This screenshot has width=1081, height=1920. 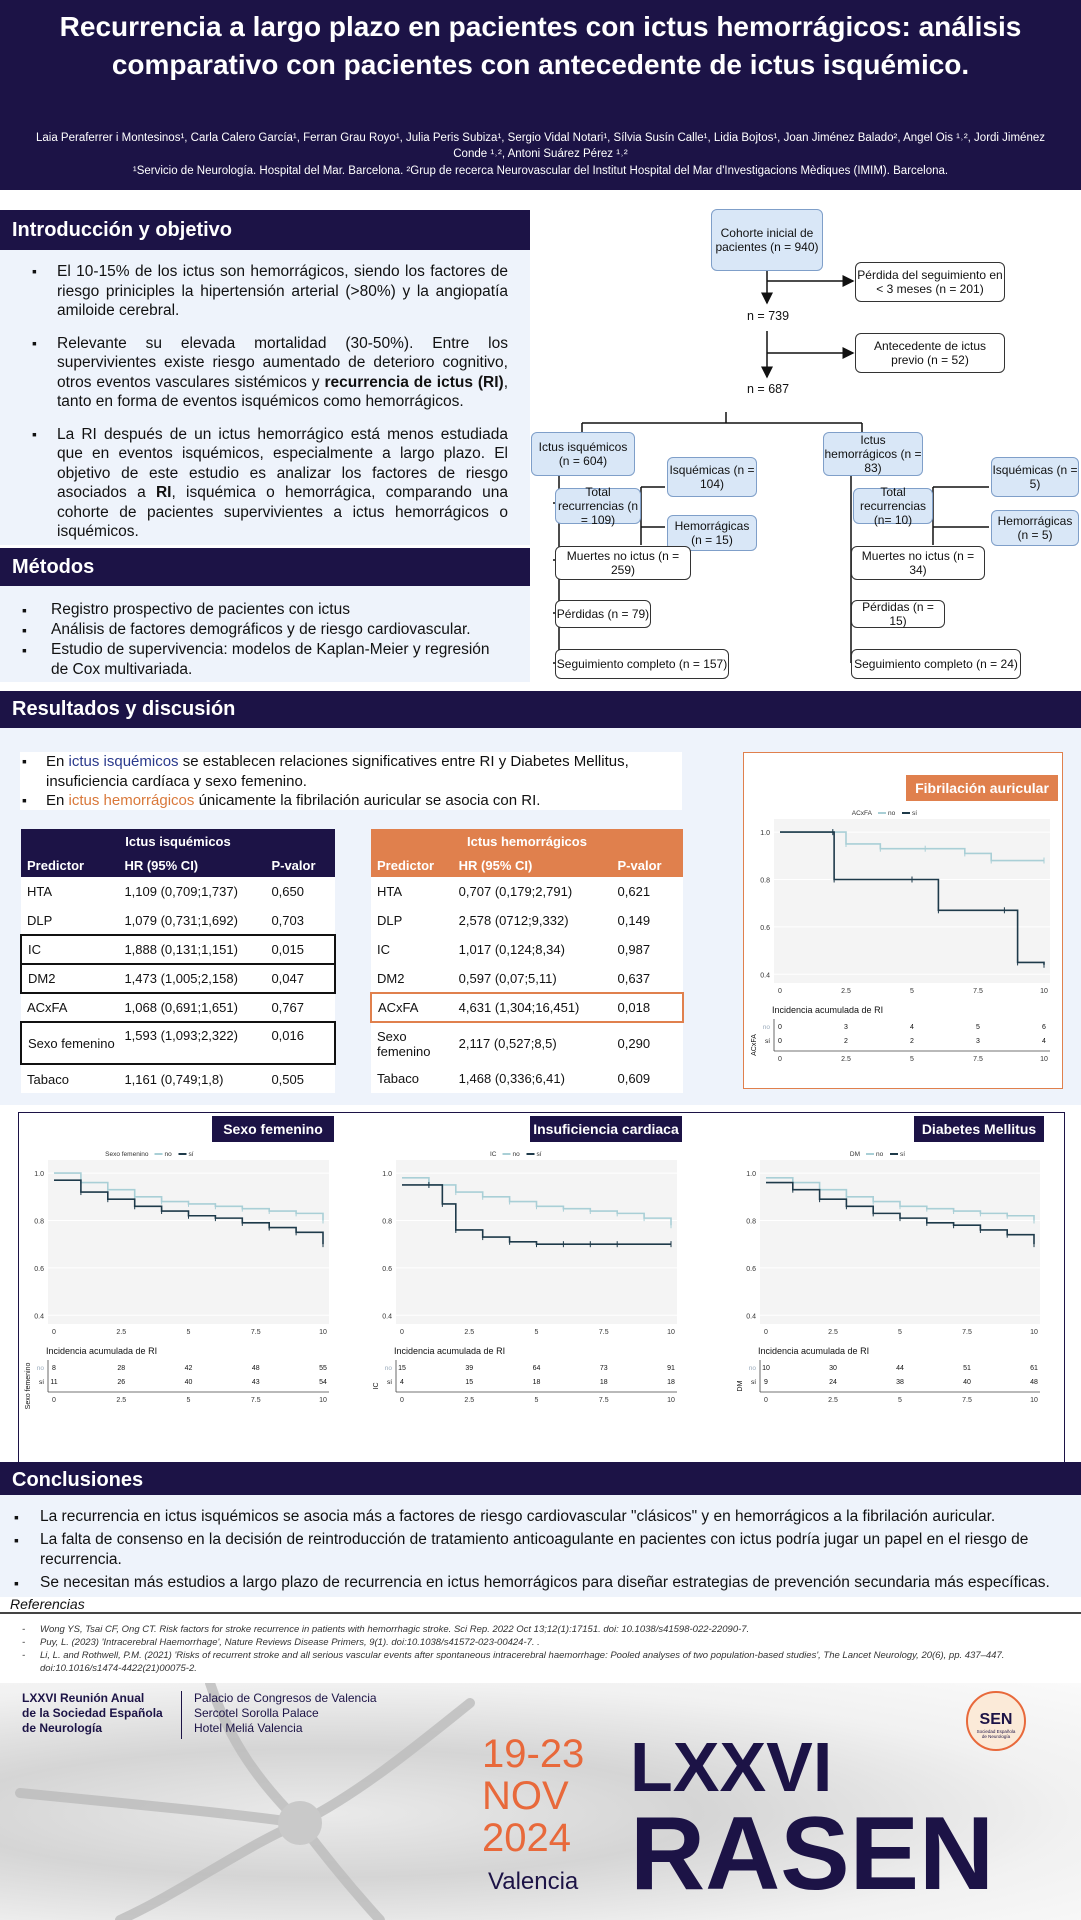 I want to click on intro-b2-bold: recurrencia de ictus (RI), so click(x=414, y=382).